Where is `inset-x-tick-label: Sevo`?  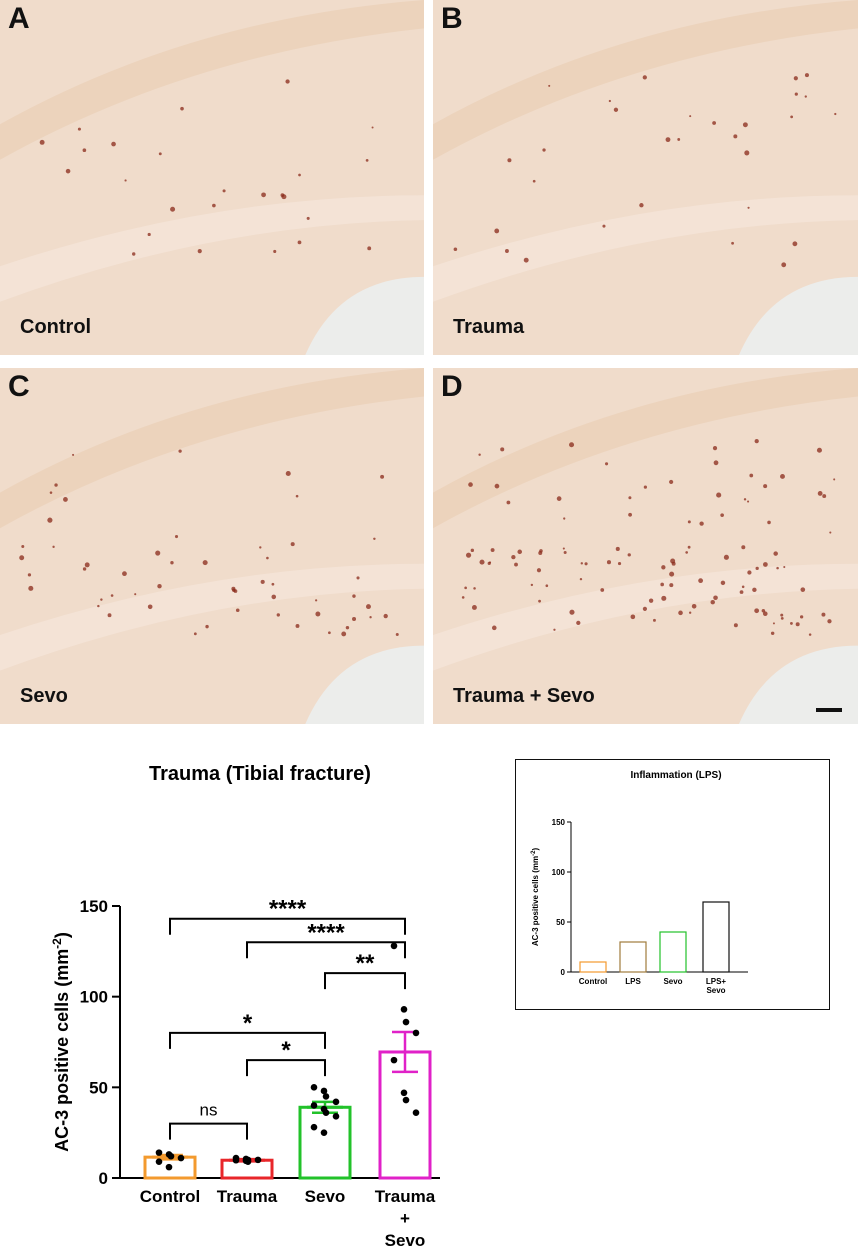 inset-x-tick-label: Sevo is located at coordinates (715, 990).